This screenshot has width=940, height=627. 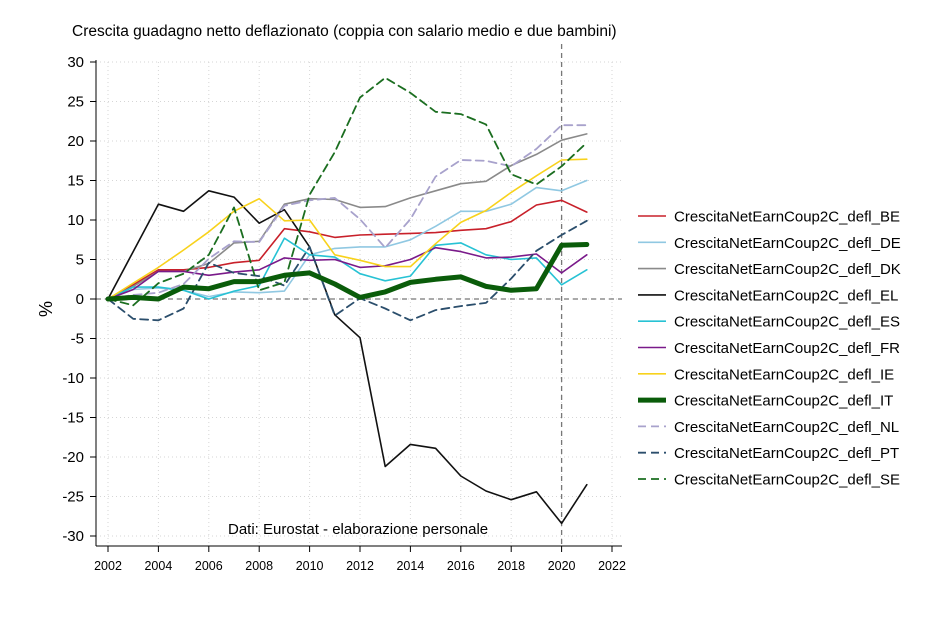 I want to click on series-line-es, so click(x=347, y=268).